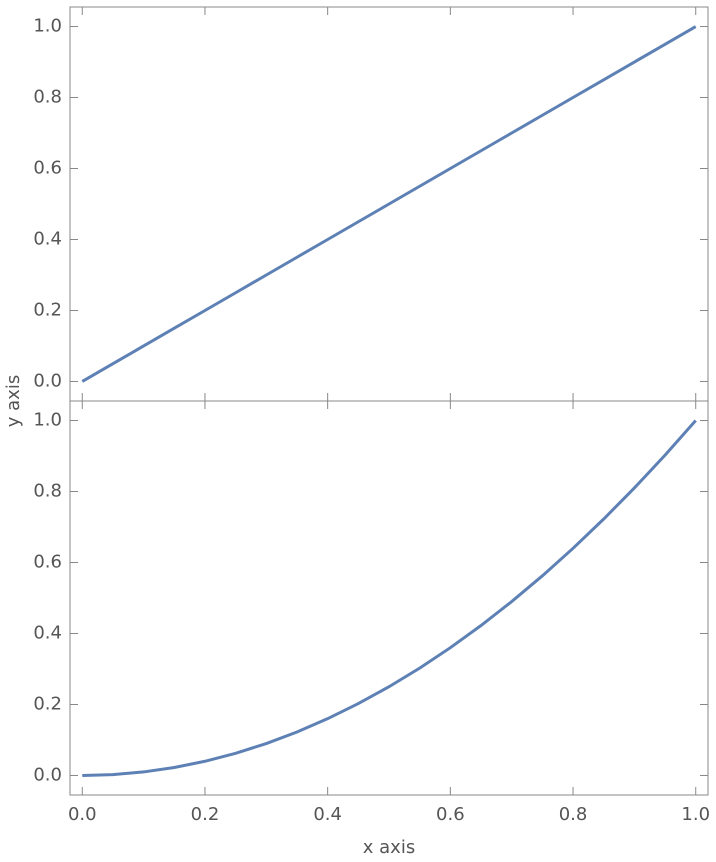 Image resolution: width=716 pixels, height=862 pixels. Describe the element at coordinates (695, 814) in the screenshot. I see `x-tick-label: 1.0` at that location.